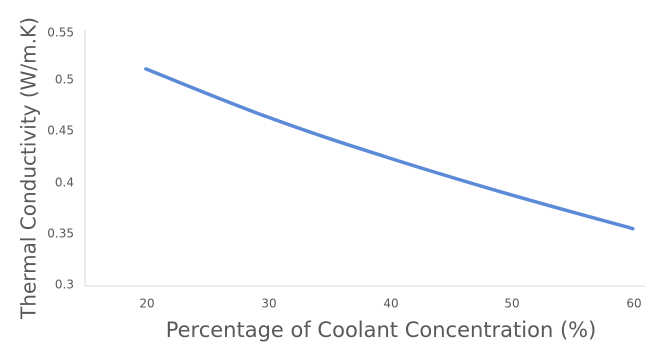  What do you see at coordinates (64, 285) in the screenshot?
I see `y-tick-label: 0.3` at bounding box center [64, 285].